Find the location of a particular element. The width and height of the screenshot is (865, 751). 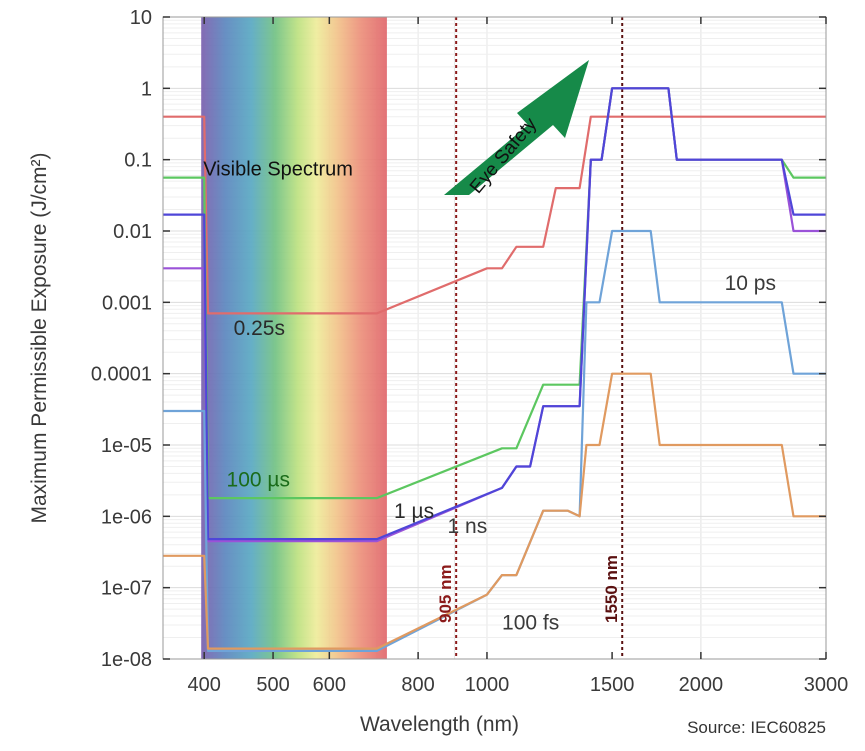

series-label: 1 ns is located at coordinates (468, 526).